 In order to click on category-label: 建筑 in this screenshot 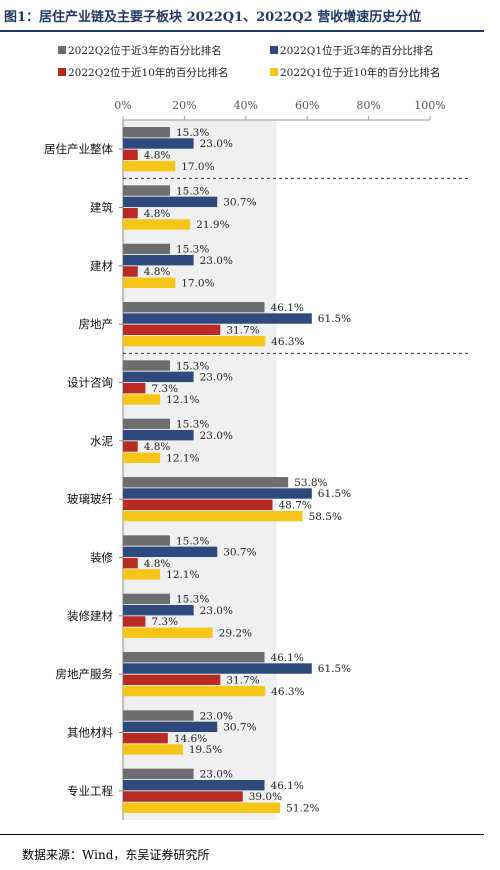, I will do `click(101, 208)`.